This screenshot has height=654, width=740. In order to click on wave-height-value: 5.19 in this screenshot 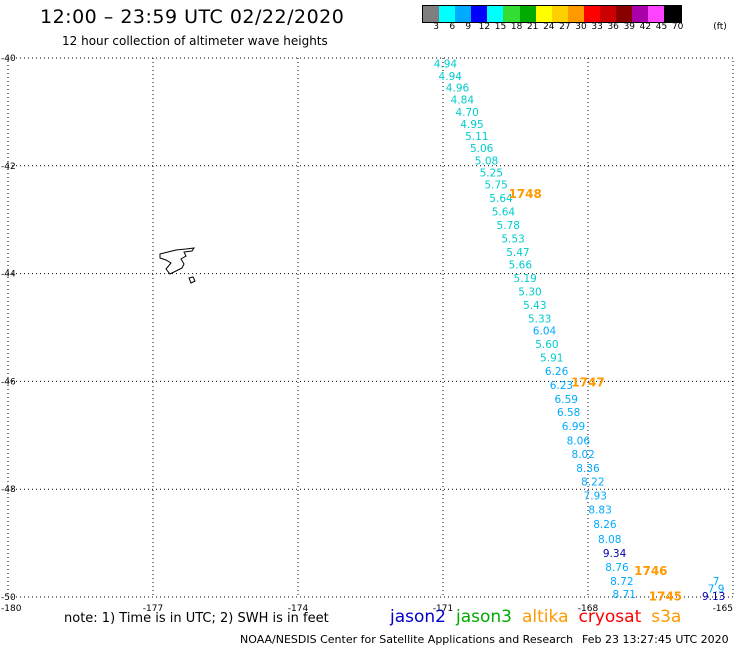, I will do `click(524, 279)`.